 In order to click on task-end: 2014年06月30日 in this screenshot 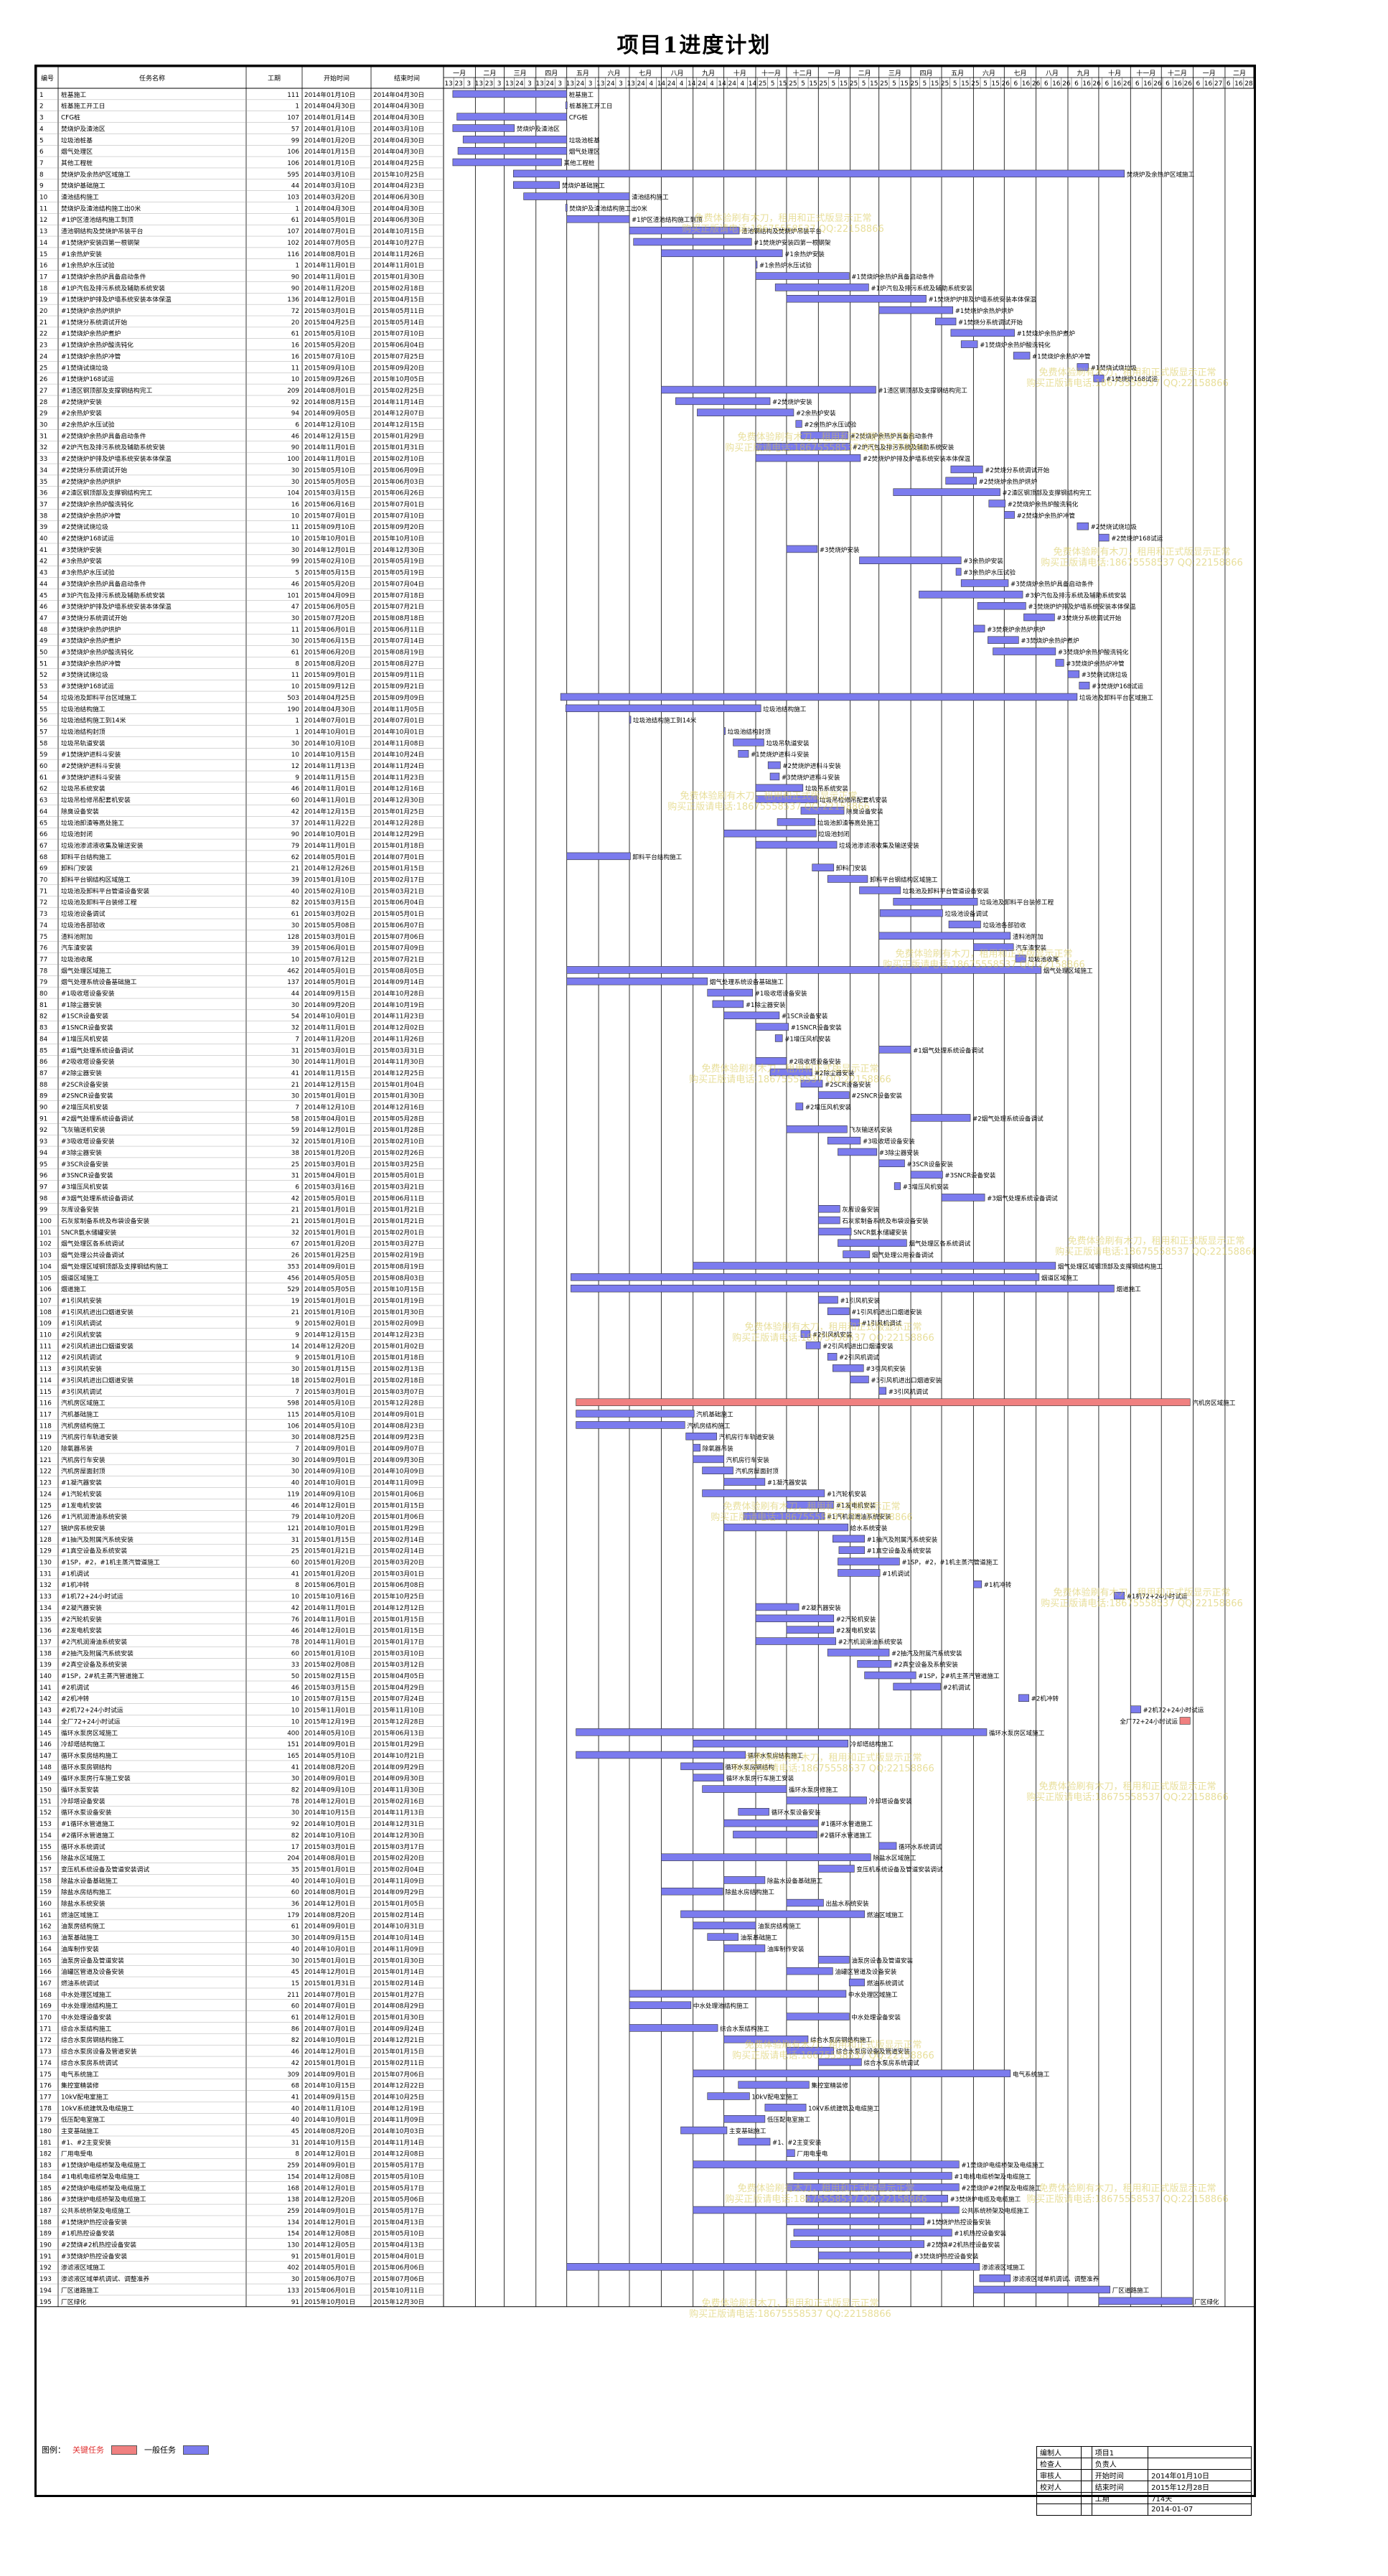, I will do `click(398, 220)`.